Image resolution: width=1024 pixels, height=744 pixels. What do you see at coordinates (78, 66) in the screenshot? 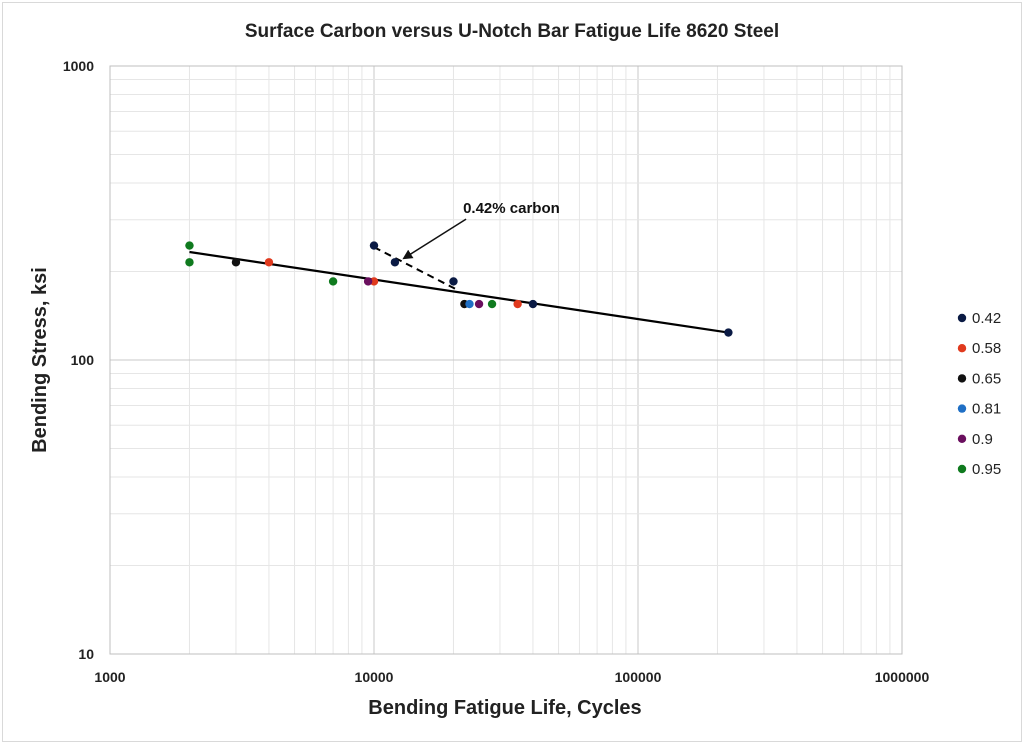
I see `y-tick-label: 1000` at bounding box center [78, 66].